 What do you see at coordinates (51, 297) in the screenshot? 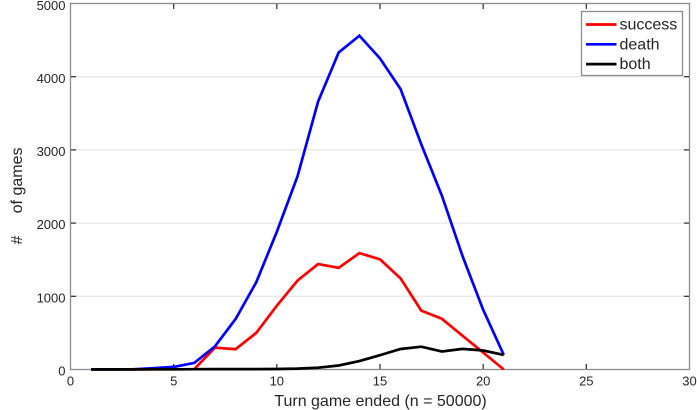
I see `svg-text: 1000` at bounding box center [51, 297].